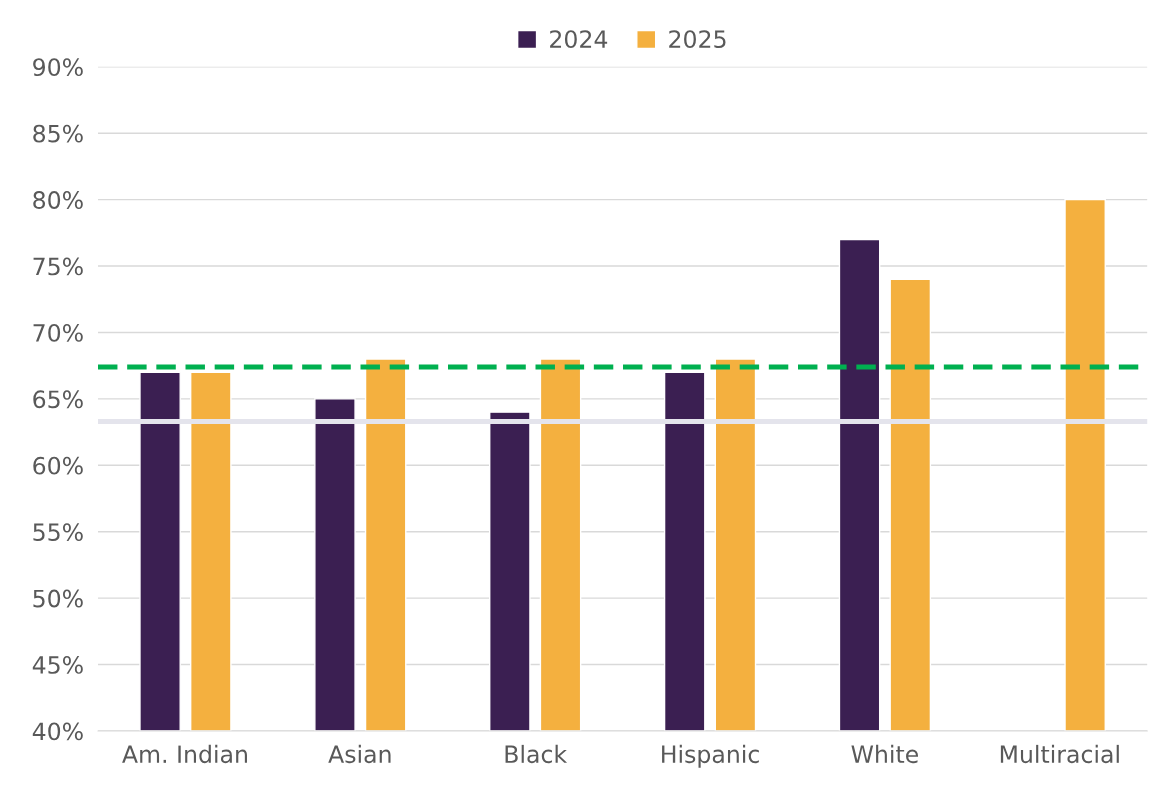 The image size is (1153, 786). Describe the element at coordinates (58, 598) in the screenshot. I see `y-tick-label: 50%` at that location.